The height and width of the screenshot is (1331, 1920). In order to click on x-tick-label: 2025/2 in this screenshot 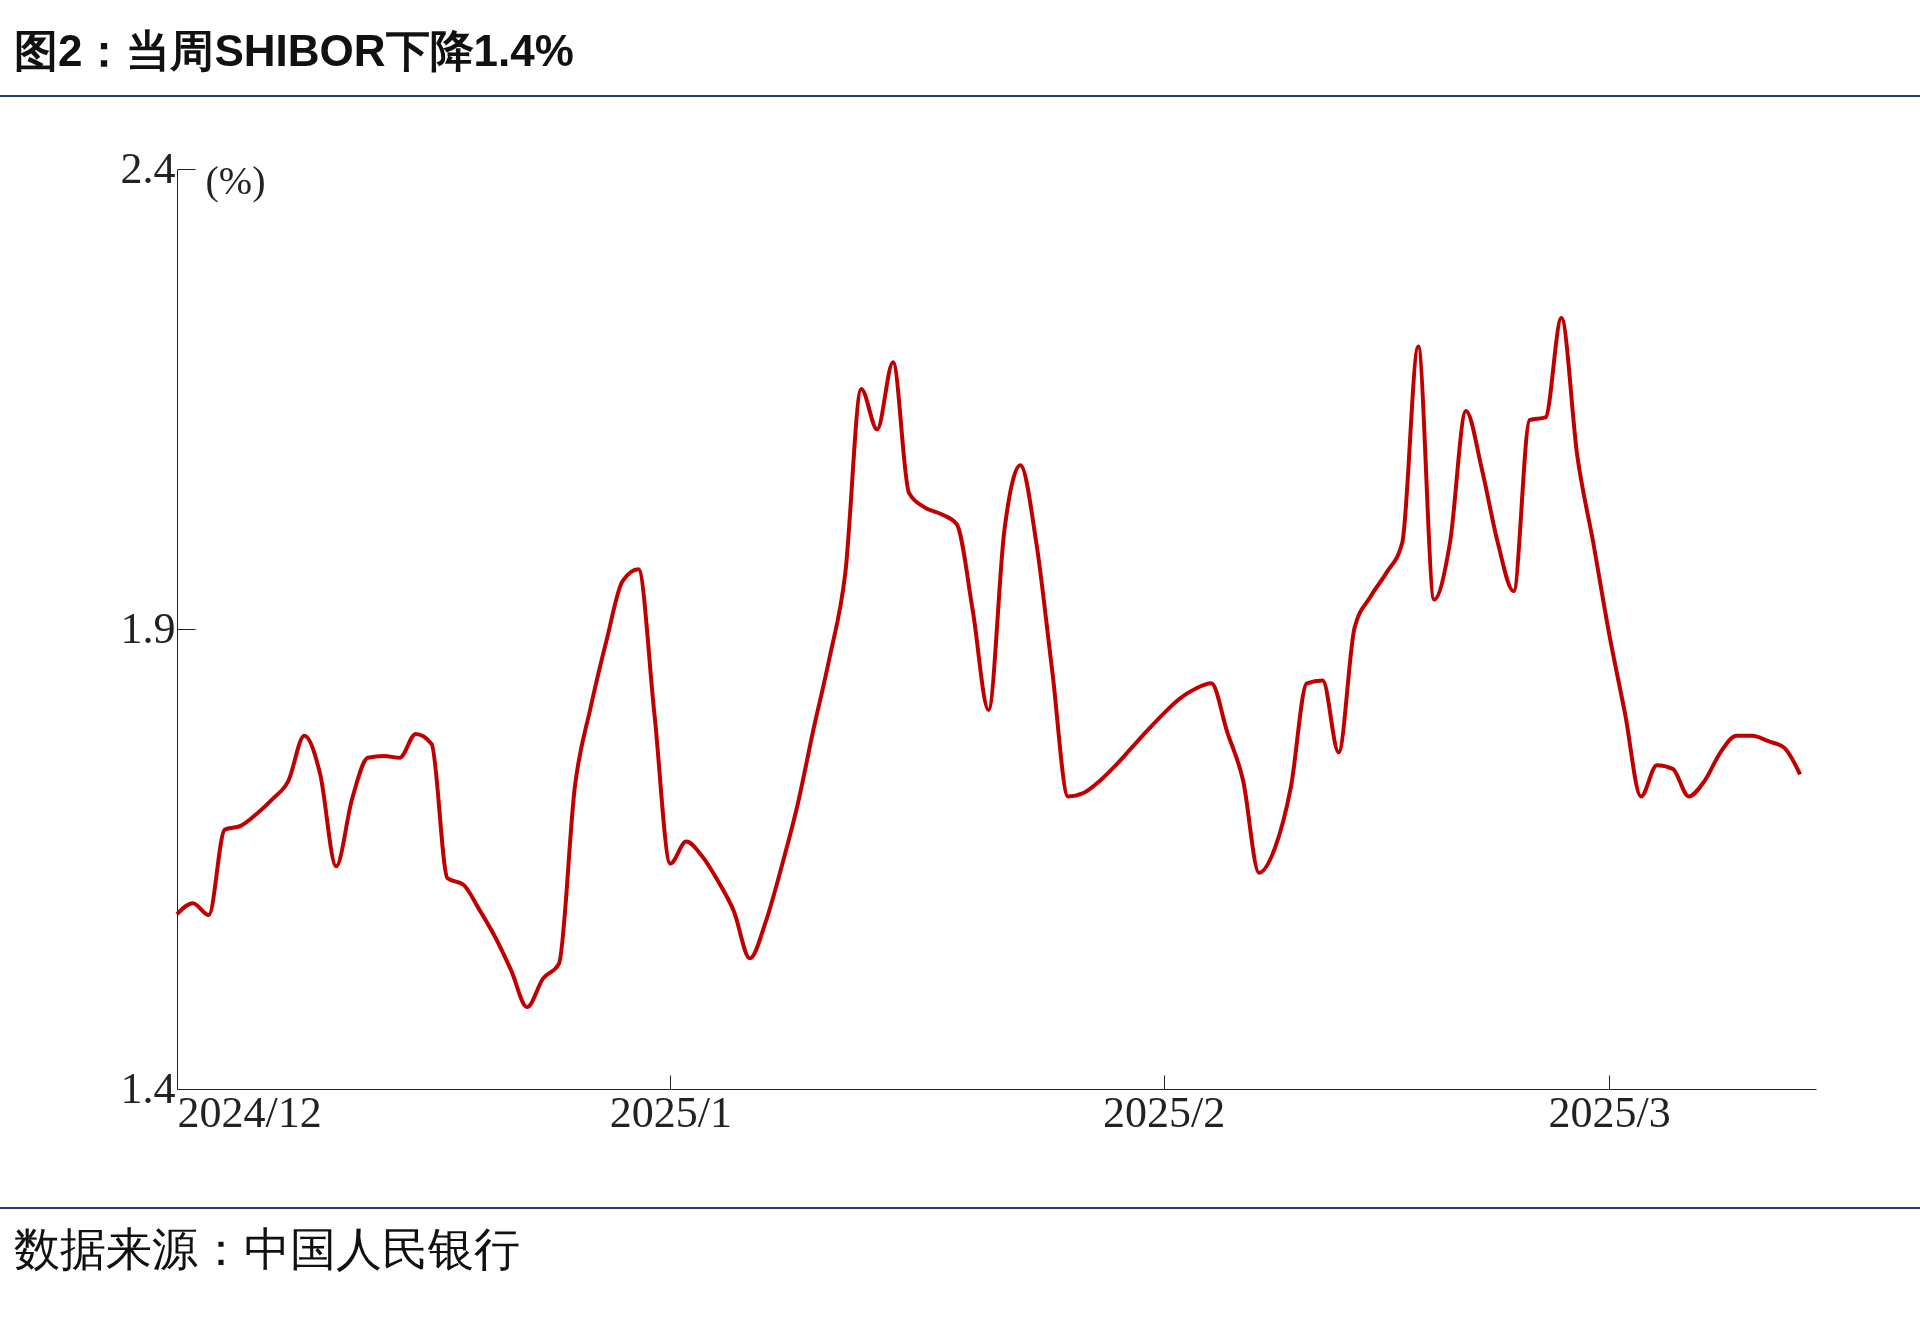, I will do `click(1164, 1112)`.